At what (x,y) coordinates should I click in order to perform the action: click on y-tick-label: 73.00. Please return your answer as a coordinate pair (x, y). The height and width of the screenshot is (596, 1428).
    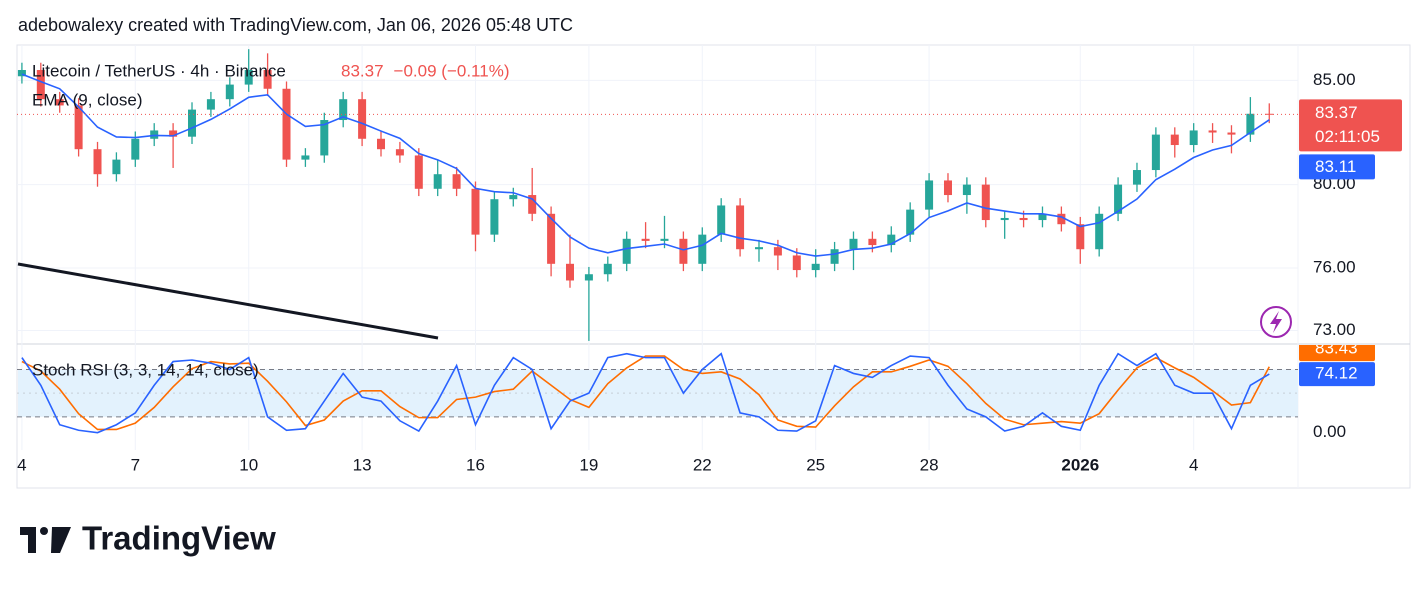
    Looking at the image, I should click on (1334, 329).